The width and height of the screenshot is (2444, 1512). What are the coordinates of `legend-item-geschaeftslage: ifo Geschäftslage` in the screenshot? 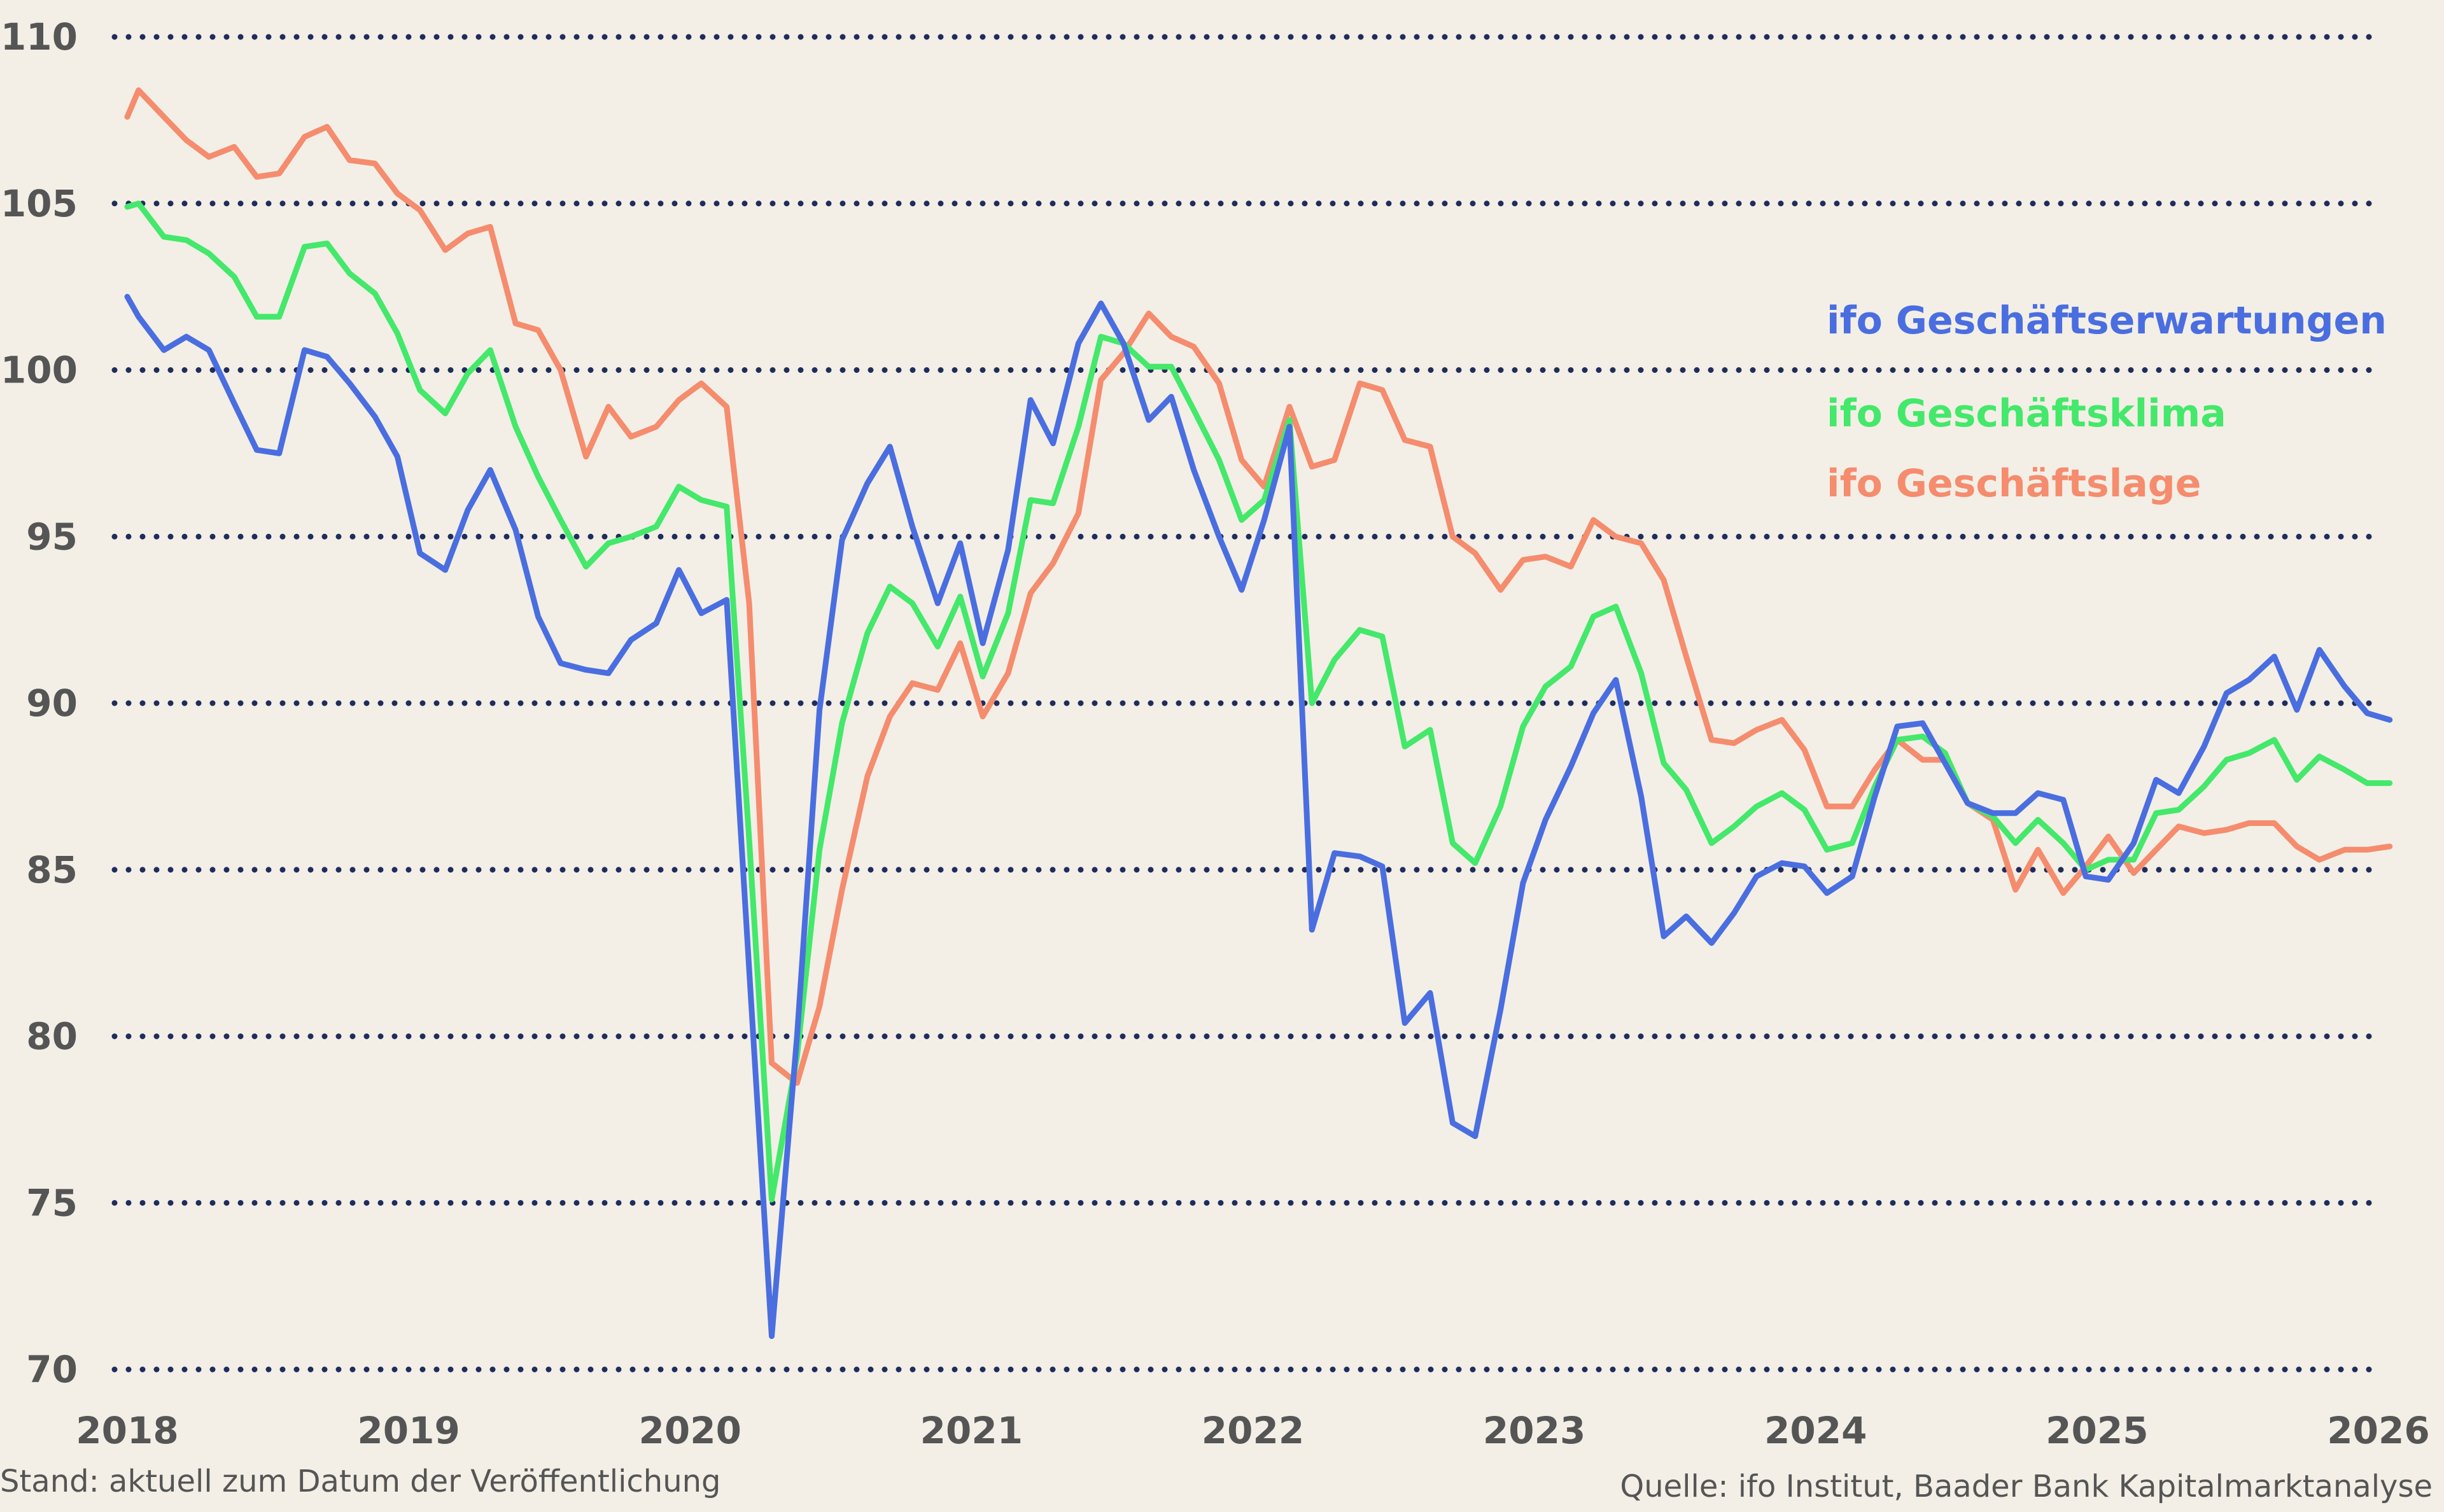 It's located at (2014, 483).